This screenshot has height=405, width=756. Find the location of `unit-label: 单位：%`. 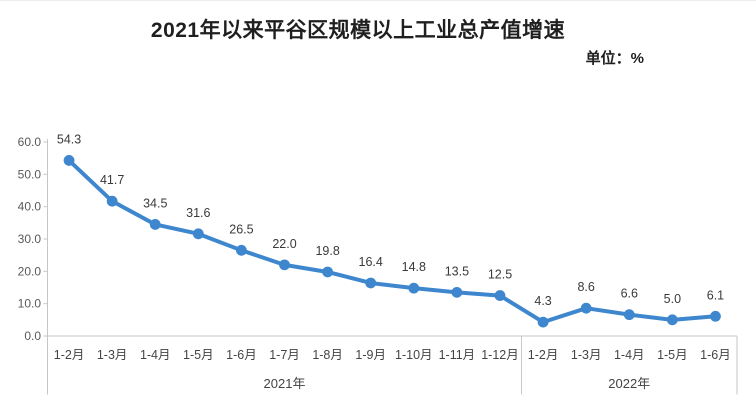

unit-label: 单位：% is located at coordinates (614, 58).